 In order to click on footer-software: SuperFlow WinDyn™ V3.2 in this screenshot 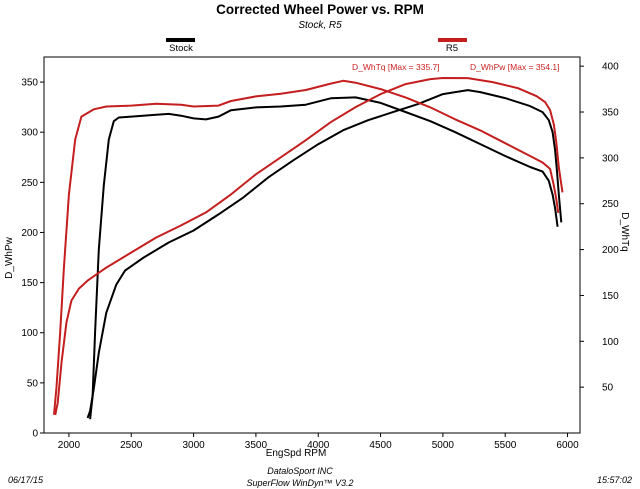, I will do `click(300, 483)`.